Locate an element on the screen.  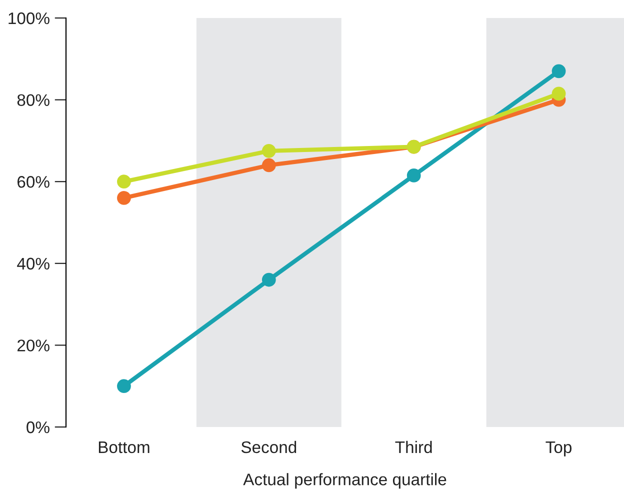
y-tick-label: 60% is located at coordinates (34, 182).